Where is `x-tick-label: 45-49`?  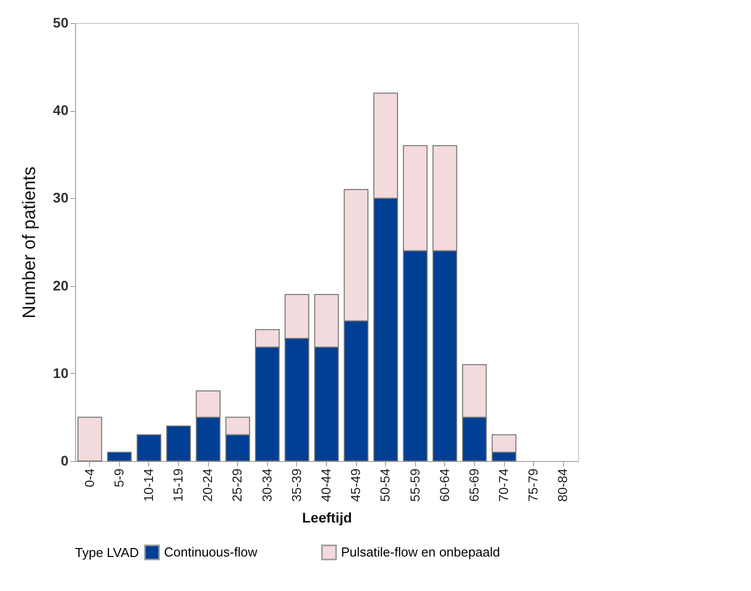 x-tick-label: 45-49 is located at coordinates (356, 485).